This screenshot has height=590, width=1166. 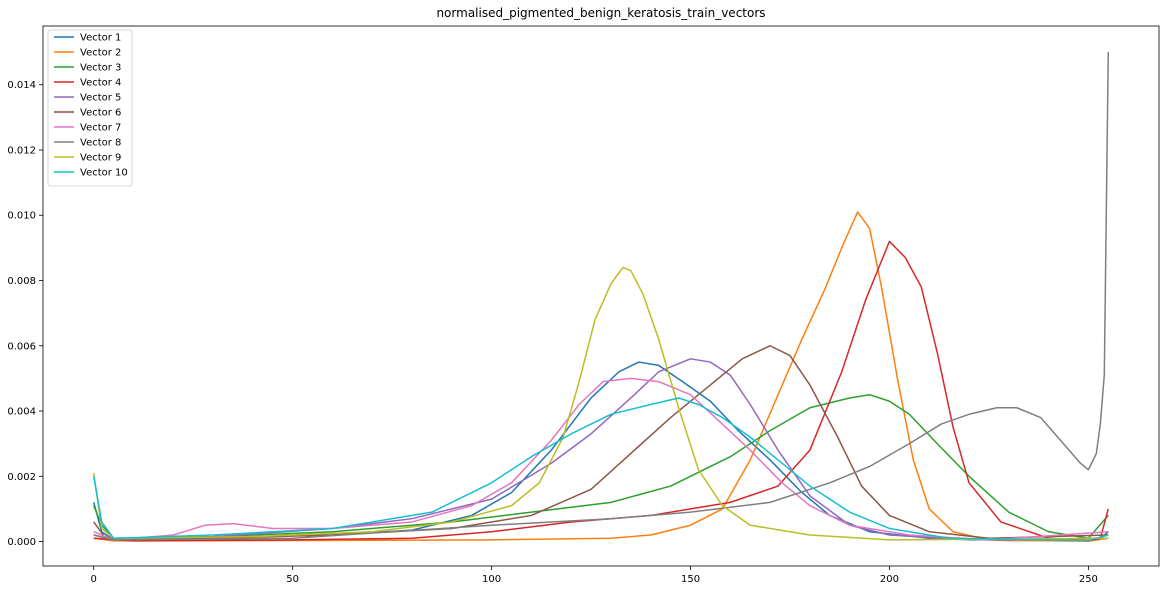 I want to click on x-tick-label: 200, so click(x=889, y=579).